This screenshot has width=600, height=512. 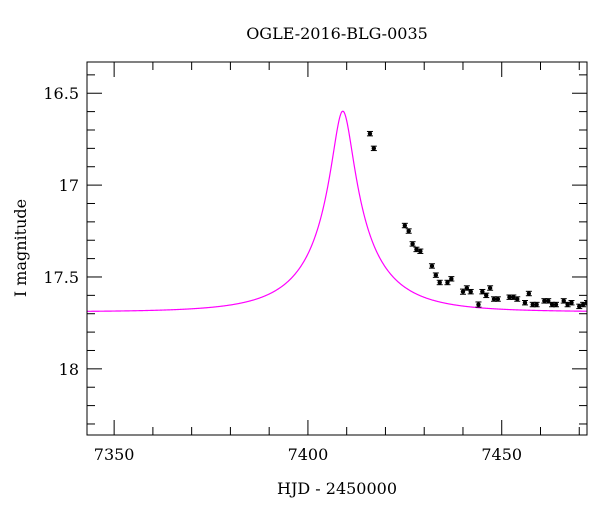 I want to click on x-tick-label: 7350, so click(x=114, y=454).